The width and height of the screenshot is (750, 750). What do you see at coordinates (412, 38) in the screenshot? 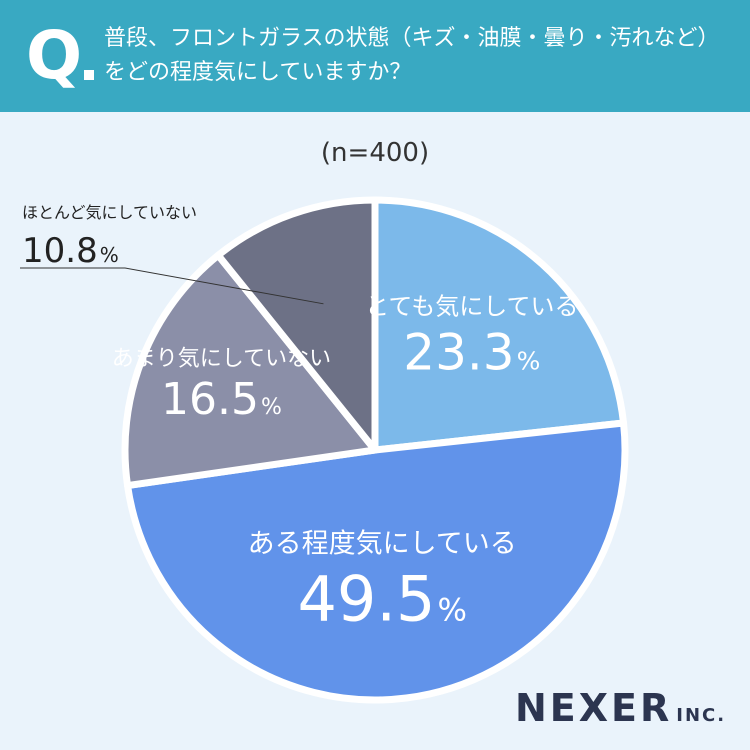
I see `question-line-1: 普段、フロントガラスの状態（キズ・油膜・曇り・汚れなど）` at bounding box center [412, 38].